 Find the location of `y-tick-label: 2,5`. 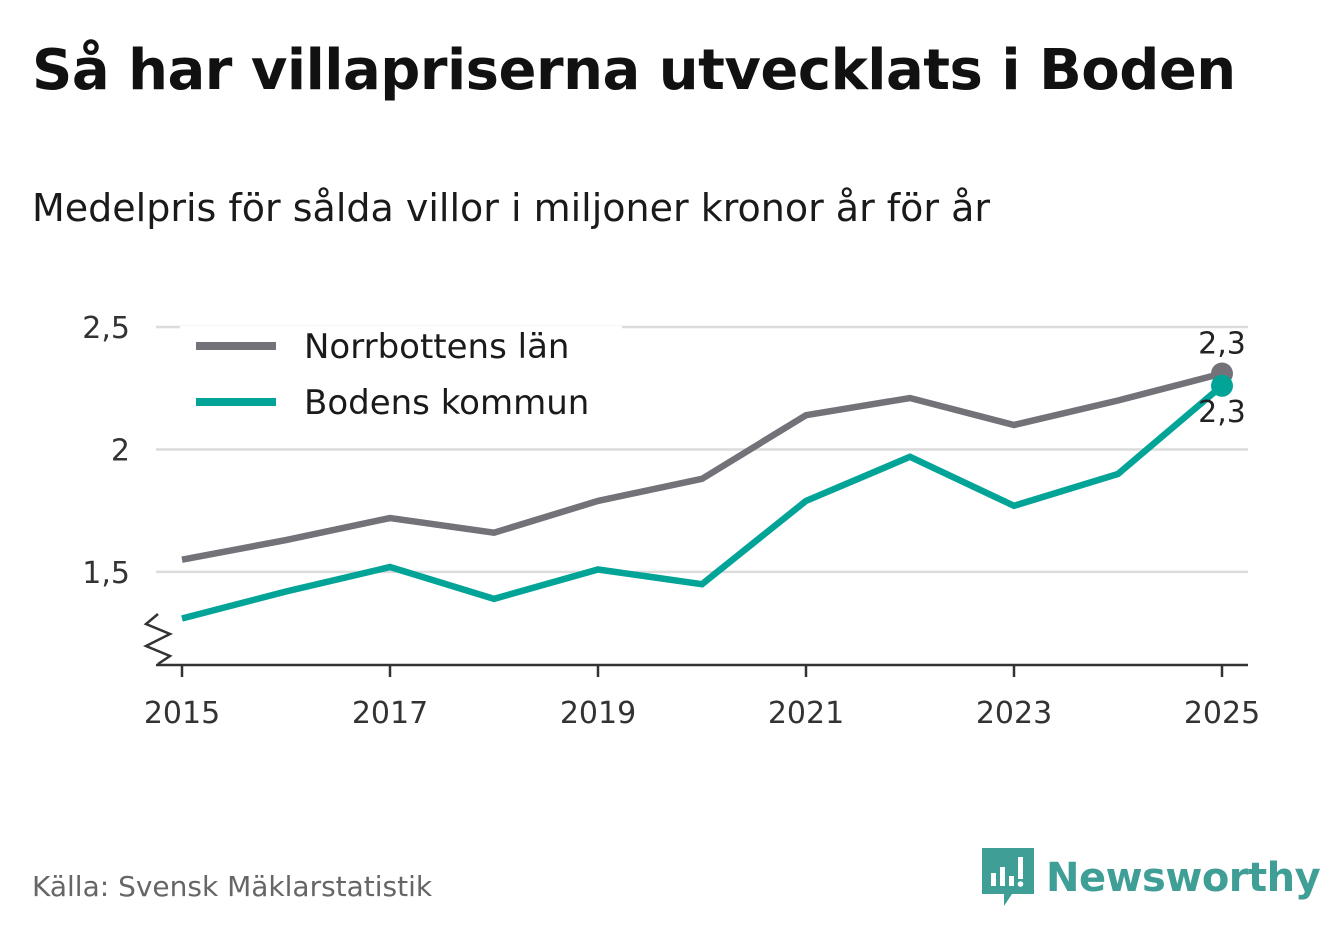

y-tick-label: 2,5 is located at coordinates (106, 328).